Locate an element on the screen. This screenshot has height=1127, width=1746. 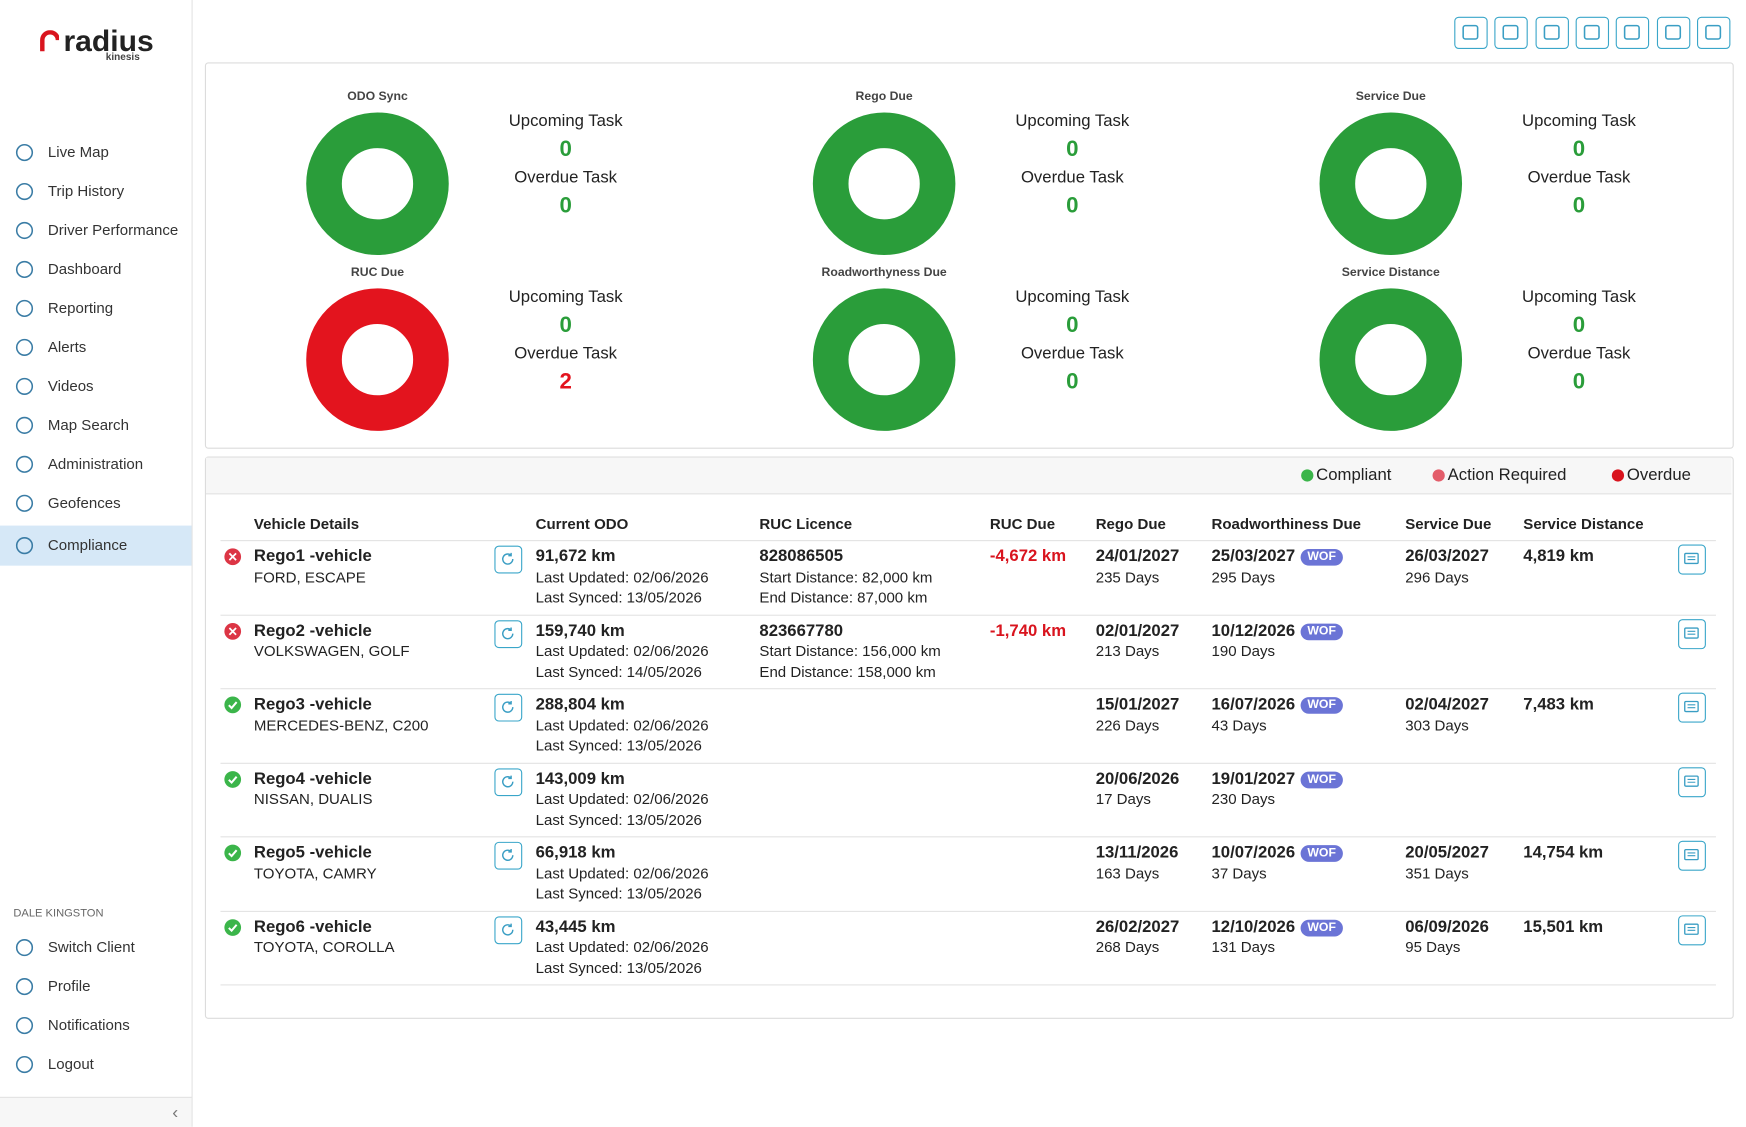
cell-model: FORD, ESCAPE is located at coordinates (309, 577).